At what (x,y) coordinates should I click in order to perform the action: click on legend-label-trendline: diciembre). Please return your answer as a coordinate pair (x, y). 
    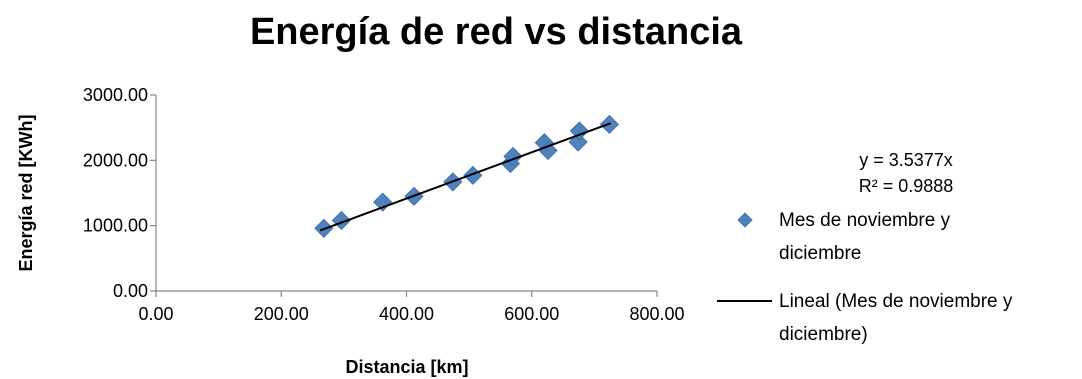
    Looking at the image, I should click on (823, 334).